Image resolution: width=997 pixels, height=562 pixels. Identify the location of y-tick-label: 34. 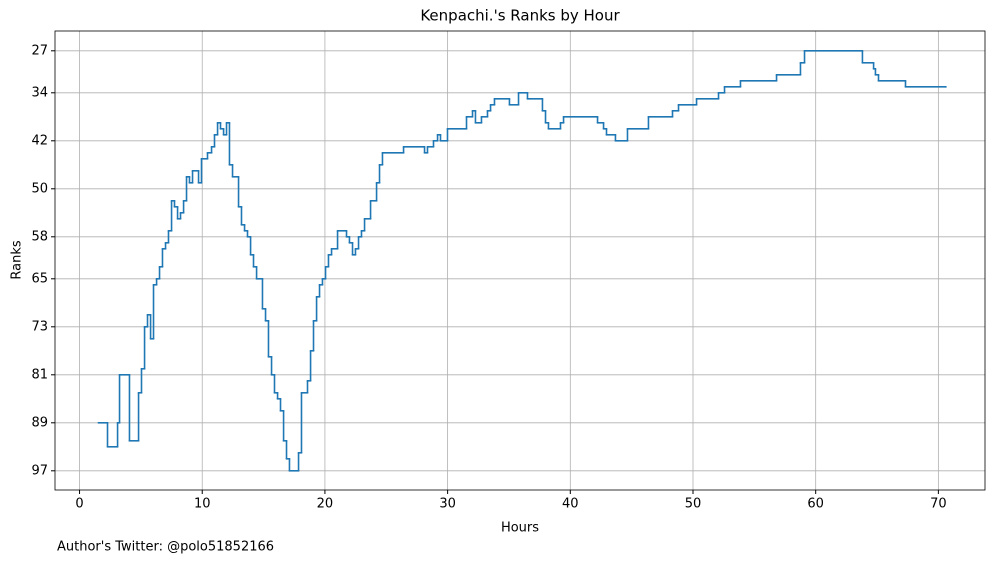
(39, 92).